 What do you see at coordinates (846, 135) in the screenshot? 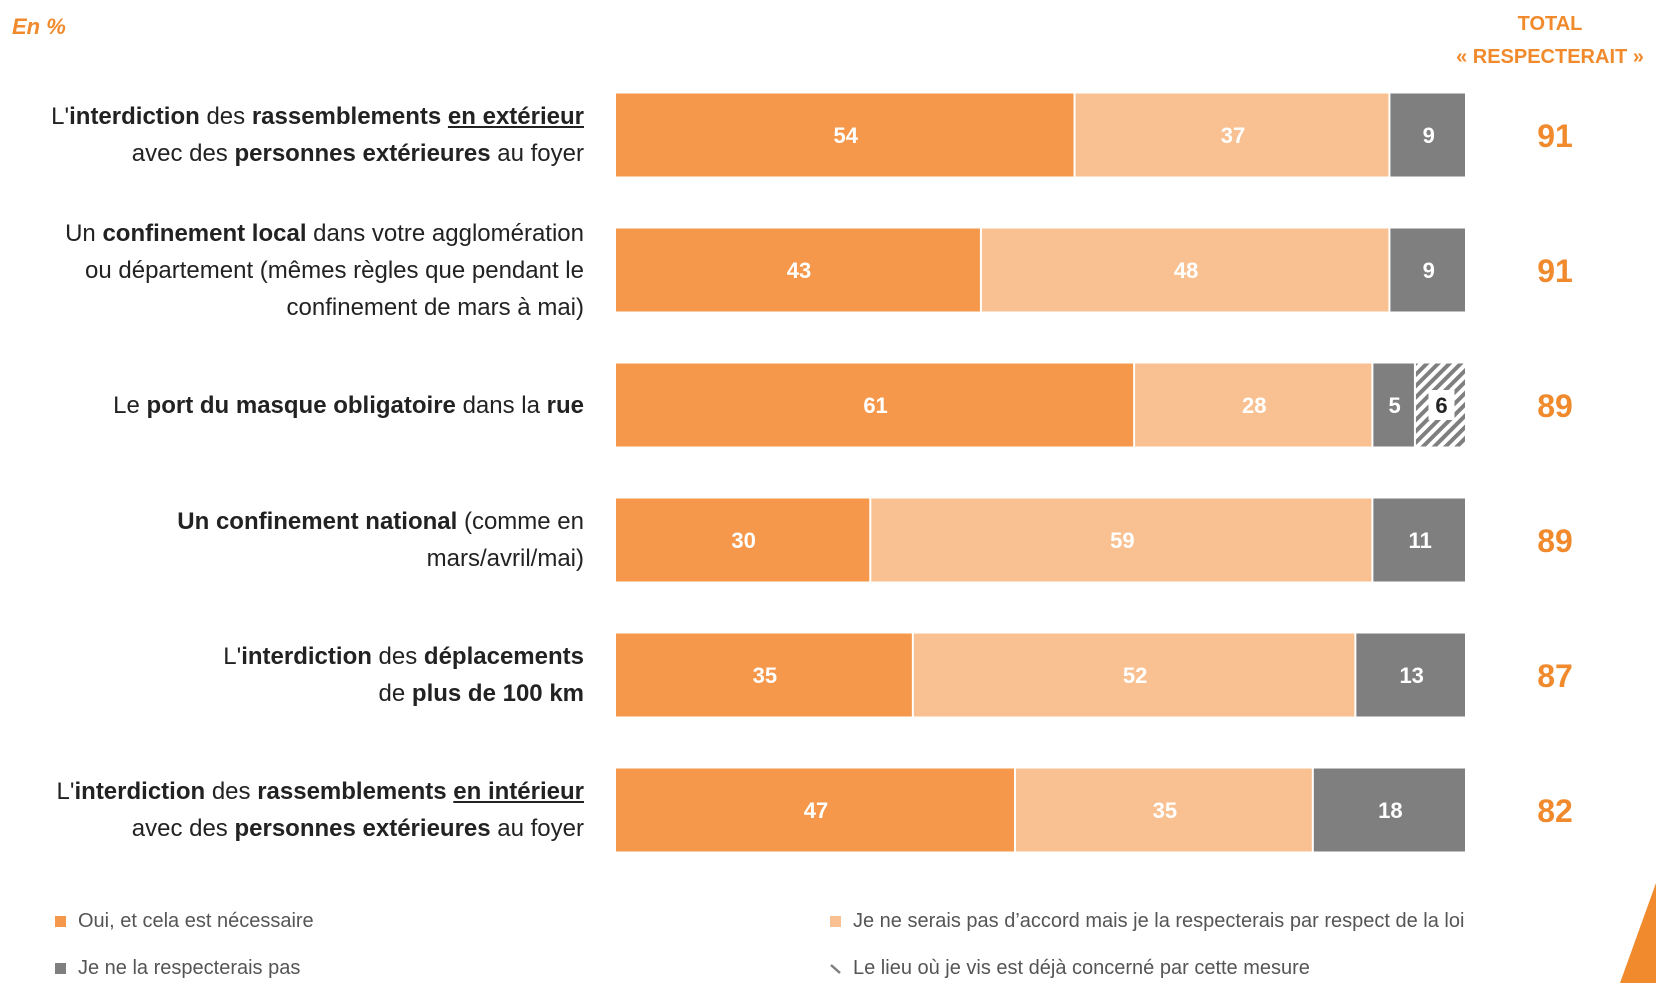
I see `bar-value-label: 54` at bounding box center [846, 135].